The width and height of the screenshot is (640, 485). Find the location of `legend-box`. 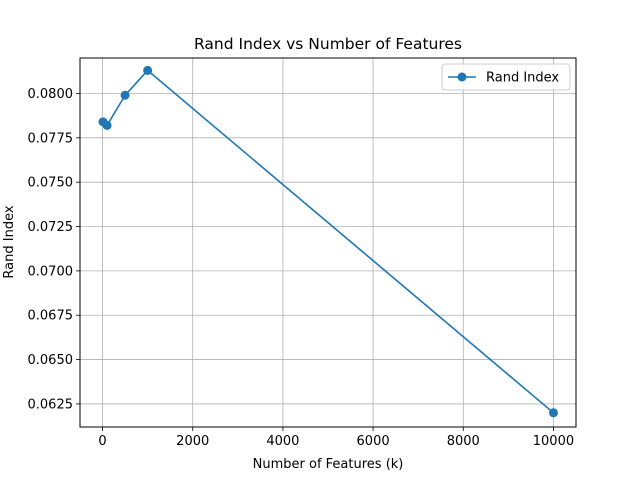

legend-box is located at coordinates (506, 77).